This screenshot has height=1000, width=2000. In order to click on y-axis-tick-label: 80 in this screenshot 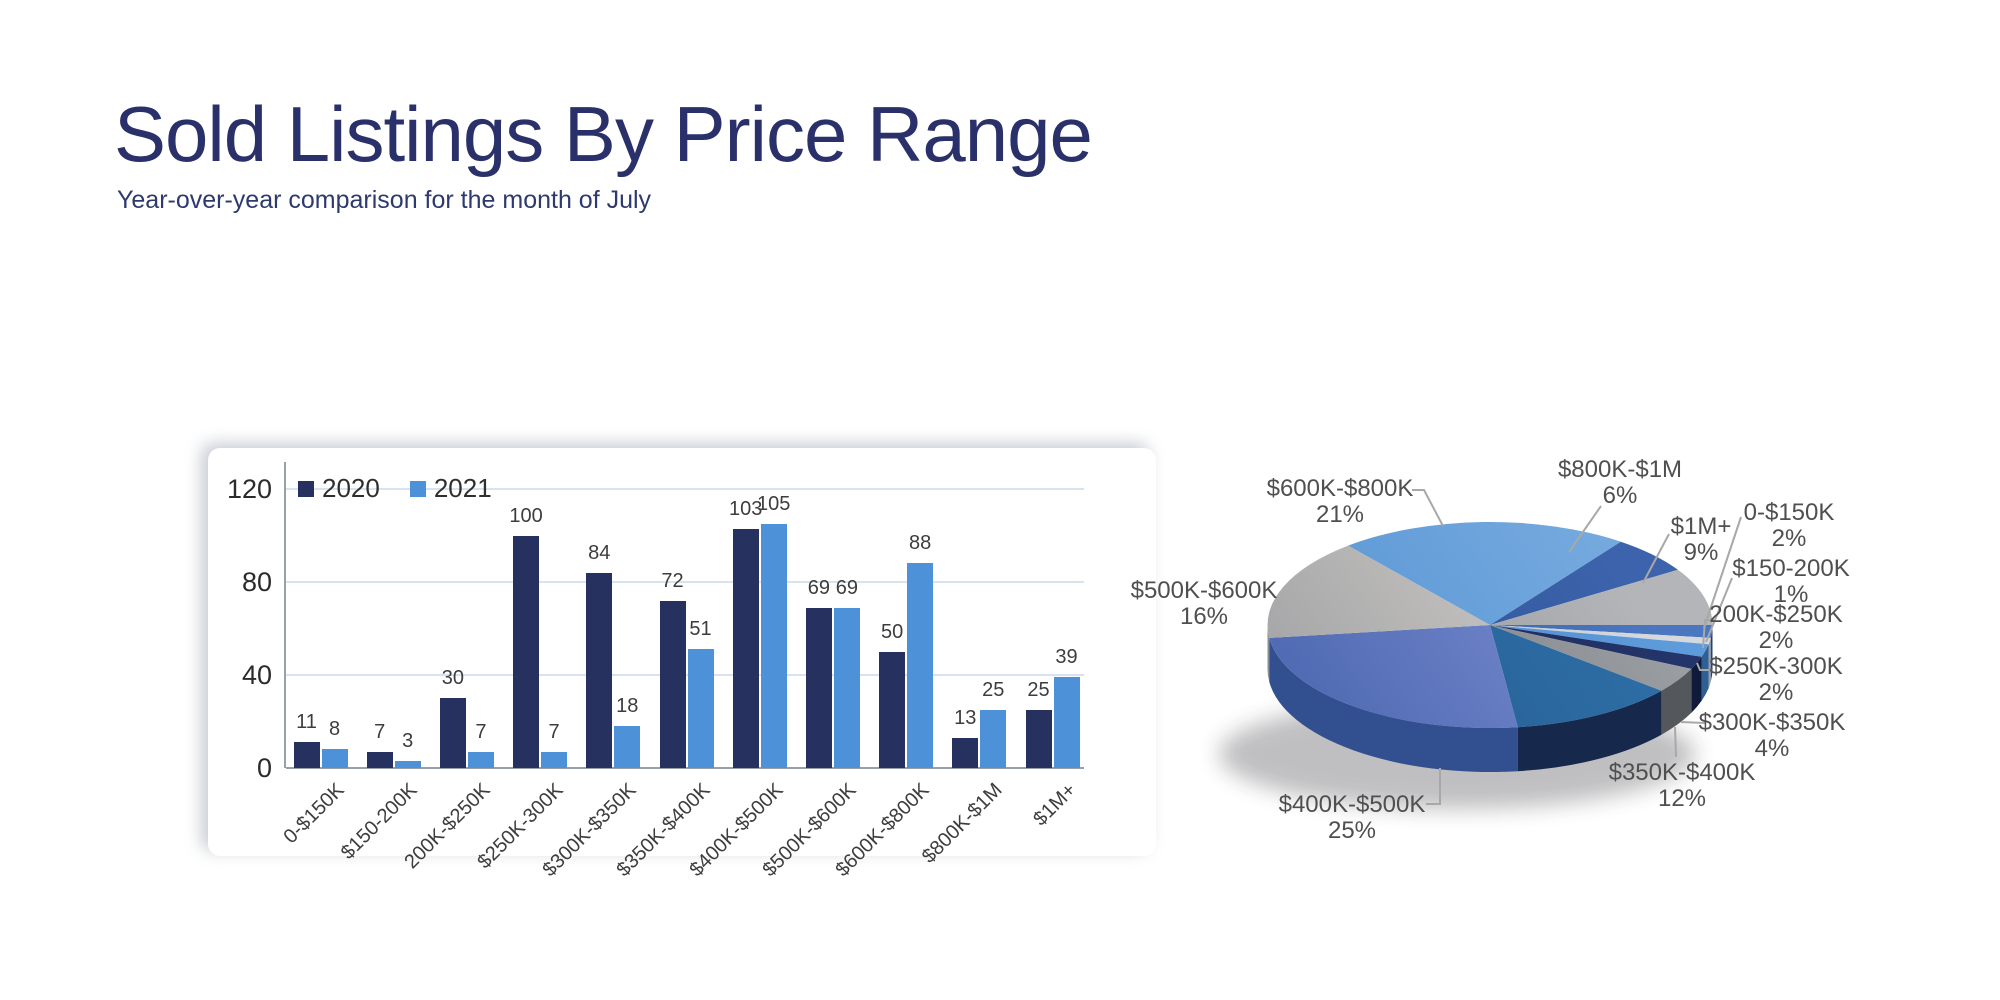, I will do `click(256, 582)`.